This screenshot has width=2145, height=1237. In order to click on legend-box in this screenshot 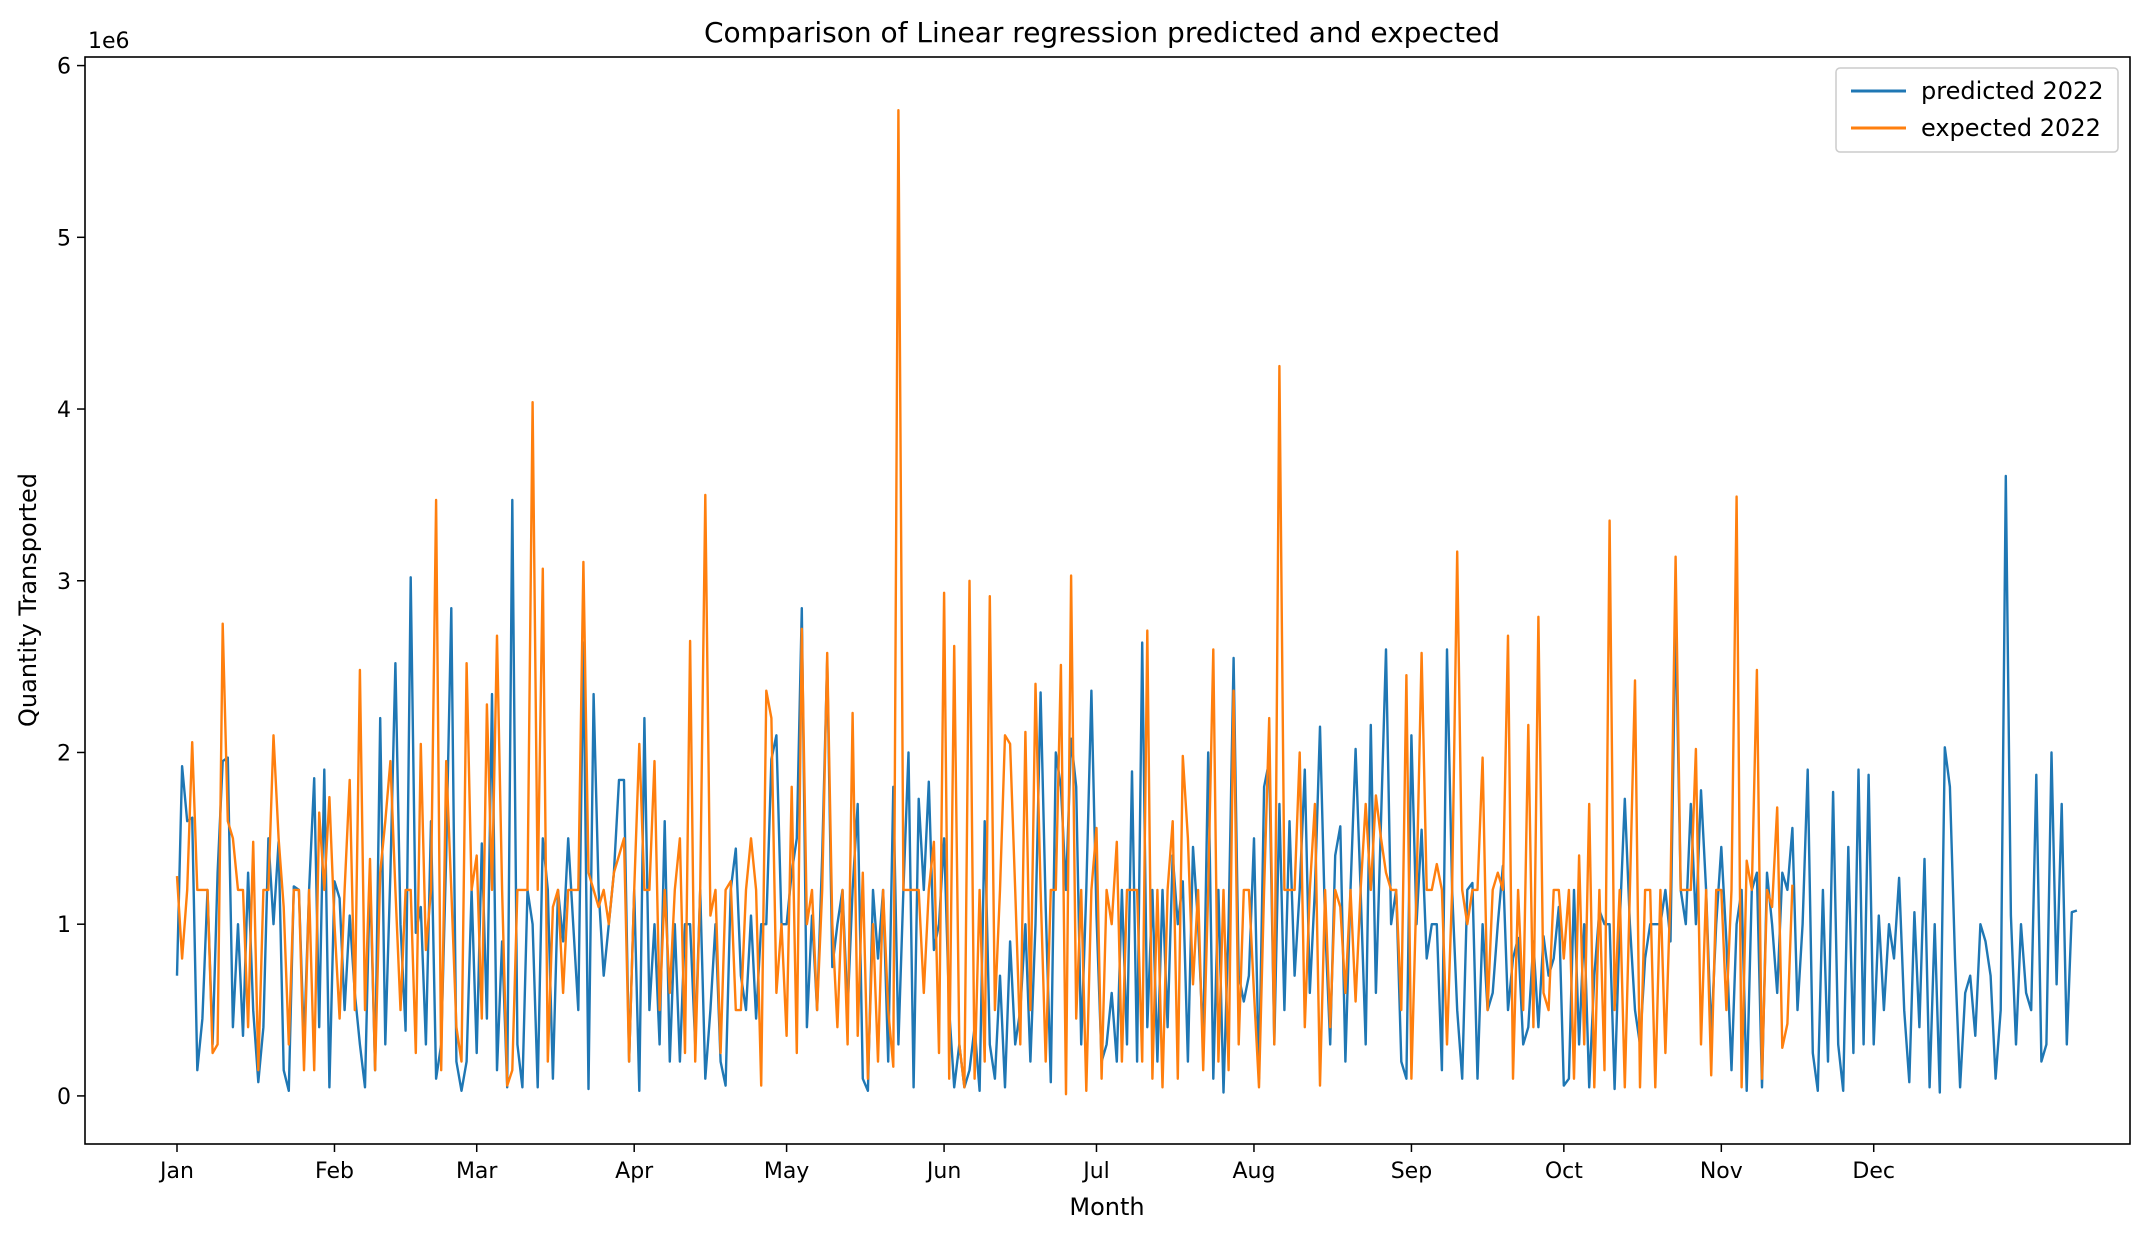, I will do `click(1977, 110)`.